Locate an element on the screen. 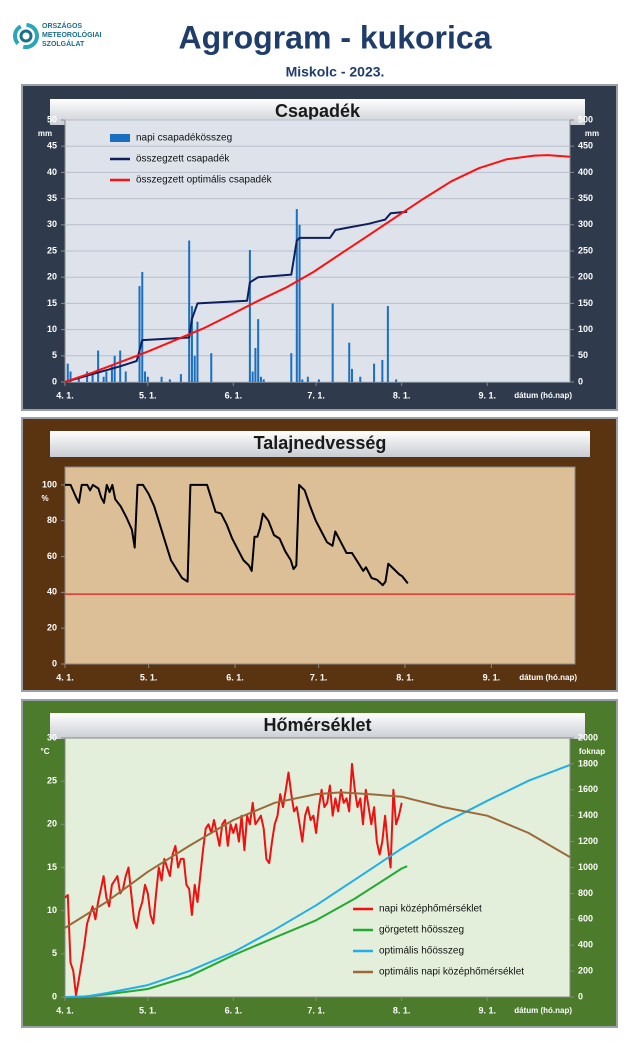 The height and width of the screenshot is (1048, 640). y2-tick-label: 150 is located at coordinates (585, 303).